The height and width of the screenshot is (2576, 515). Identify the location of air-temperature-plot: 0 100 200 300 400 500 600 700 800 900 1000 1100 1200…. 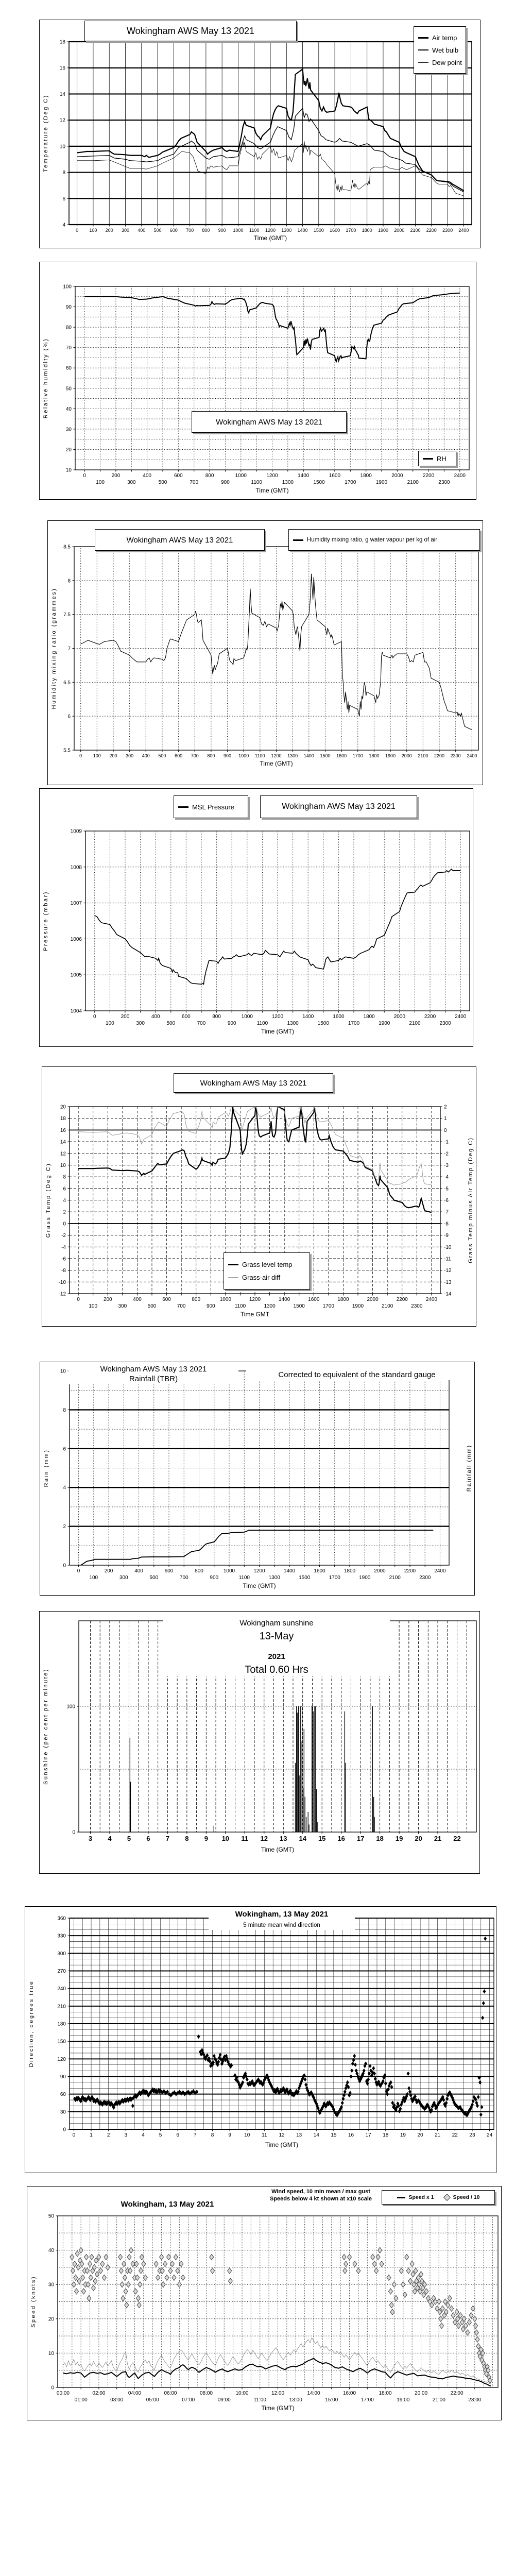
(257, 141).